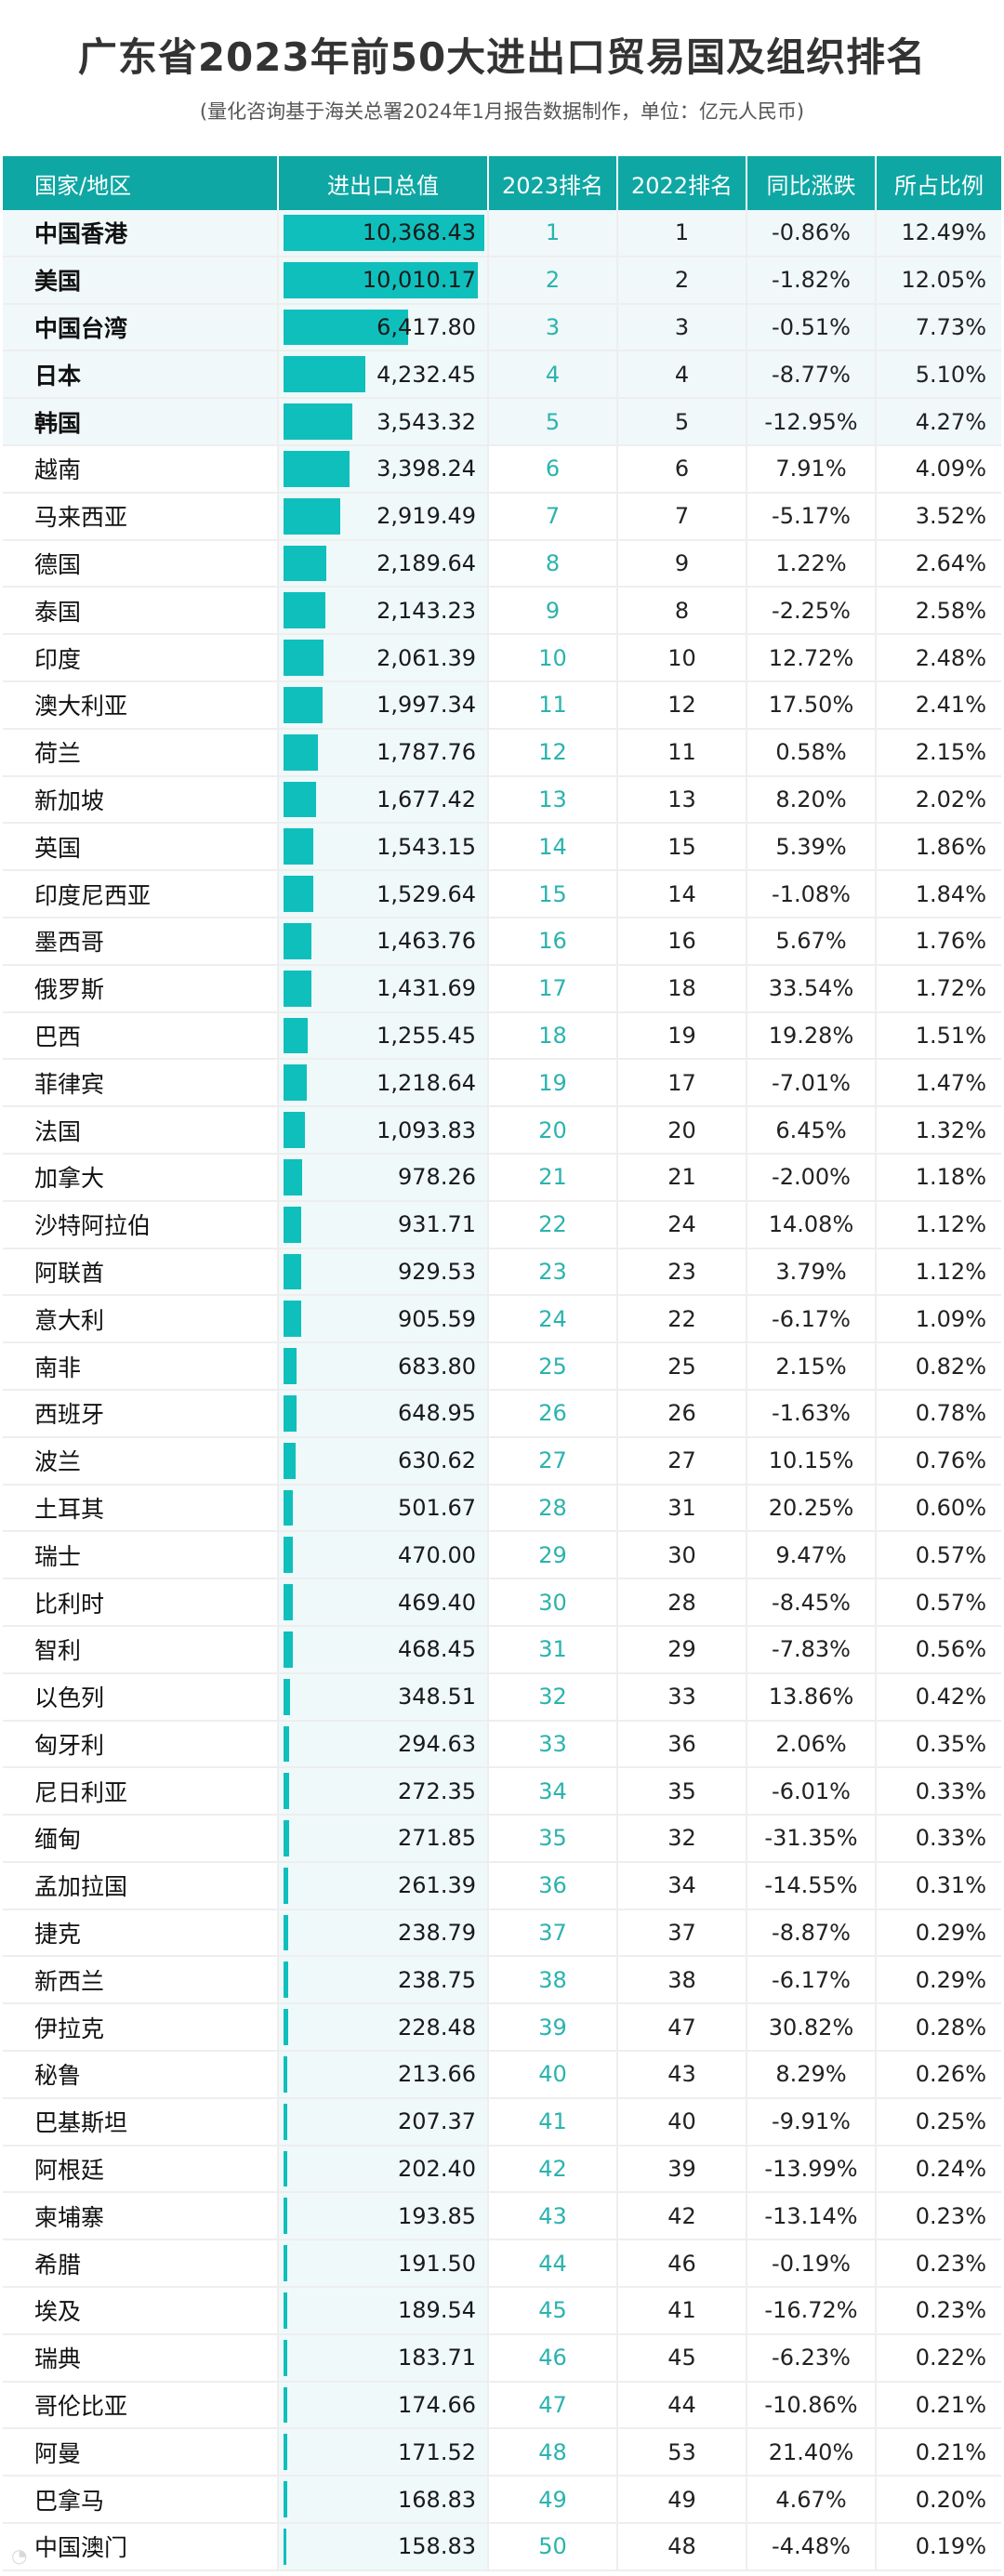 Image resolution: width=1004 pixels, height=2576 pixels. Describe the element at coordinates (682, 1980) in the screenshot. I see `rank-2022: 38` at that location.